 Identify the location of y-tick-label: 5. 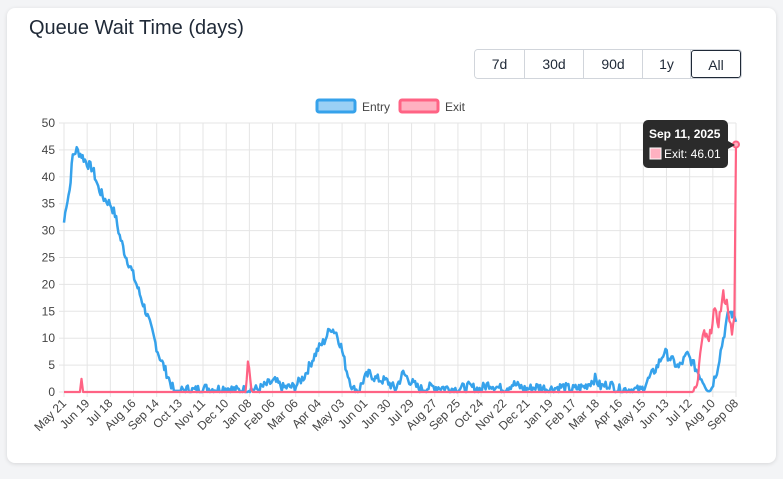
(51, 365).